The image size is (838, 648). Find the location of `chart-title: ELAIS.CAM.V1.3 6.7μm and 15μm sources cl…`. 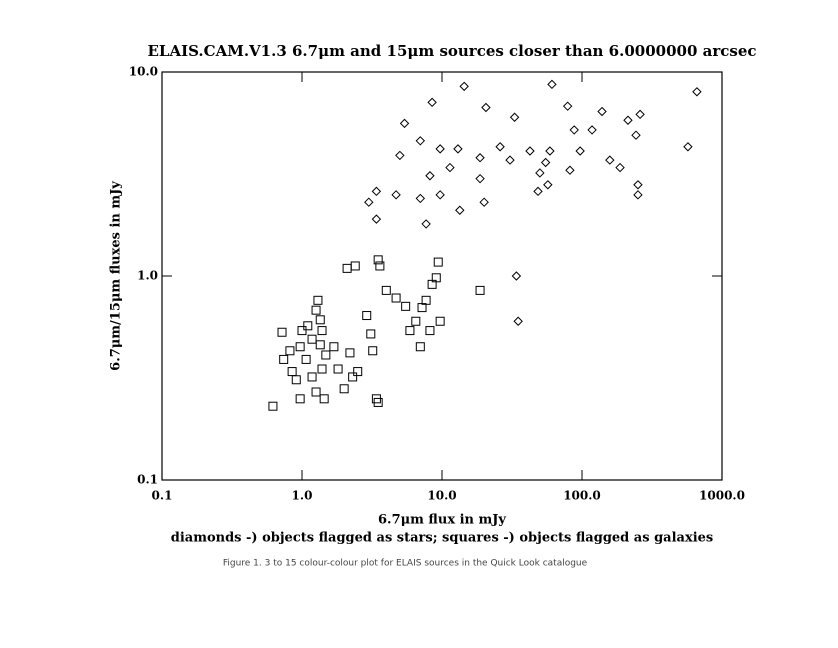

chart-title: ELAIS.CAM.V1.3 6.7μm and 15μm sources cl… is located at coordinates (451, 51).